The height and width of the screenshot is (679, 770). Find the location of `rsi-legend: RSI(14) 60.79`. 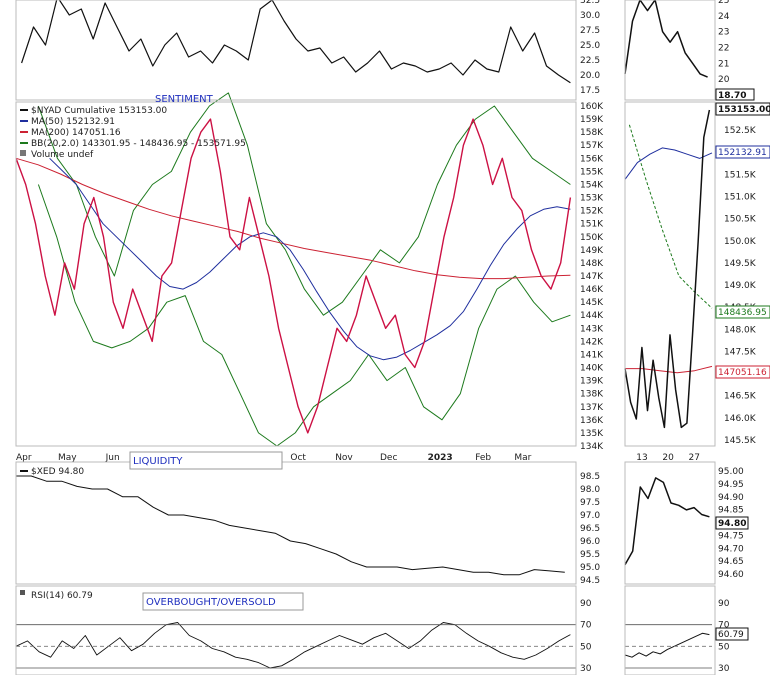

rsi-legend: RSI(14) 60.79 is located at coordinates (56, 595).